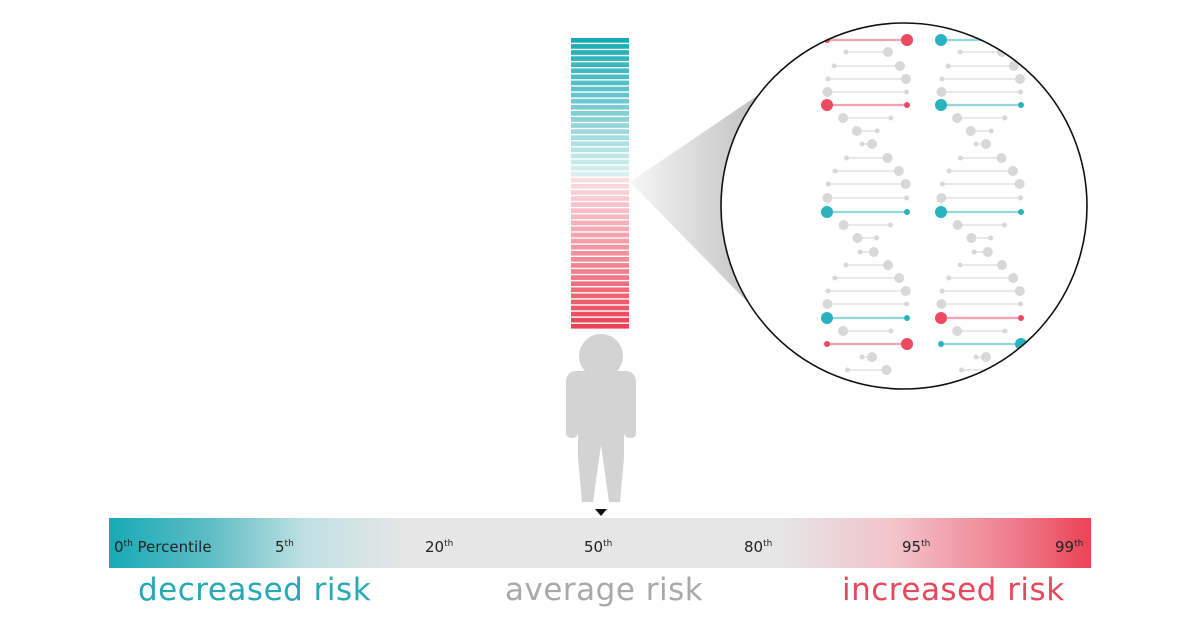 This screenshot has height=630, width=1200. What do you see at coordinates (953, 590) in the screenshot?
I see `increased-risk-label: increased risk` at bounding box center [953, 590].